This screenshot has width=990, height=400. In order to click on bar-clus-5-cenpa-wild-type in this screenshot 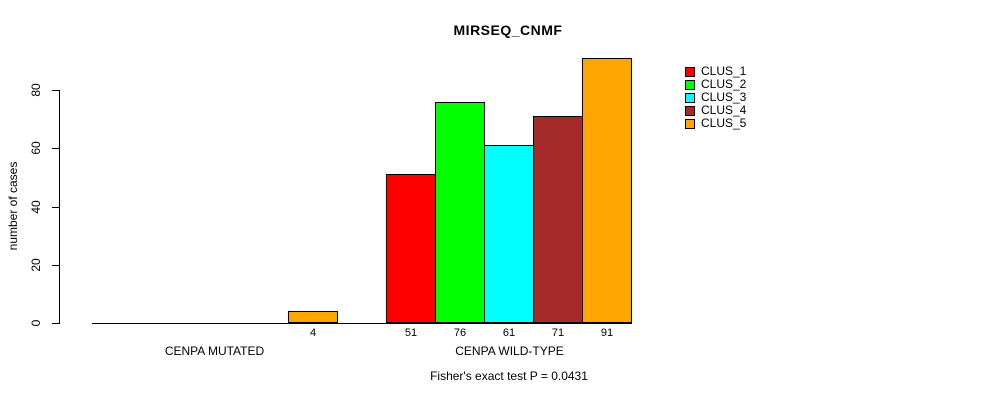, I will do `click(607, 190)`.